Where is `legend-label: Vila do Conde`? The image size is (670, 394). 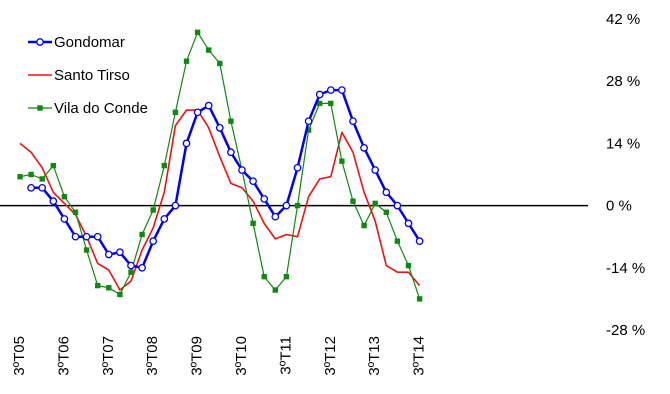 legend-label: Vila do Conde is located at coordinates (101, 108).